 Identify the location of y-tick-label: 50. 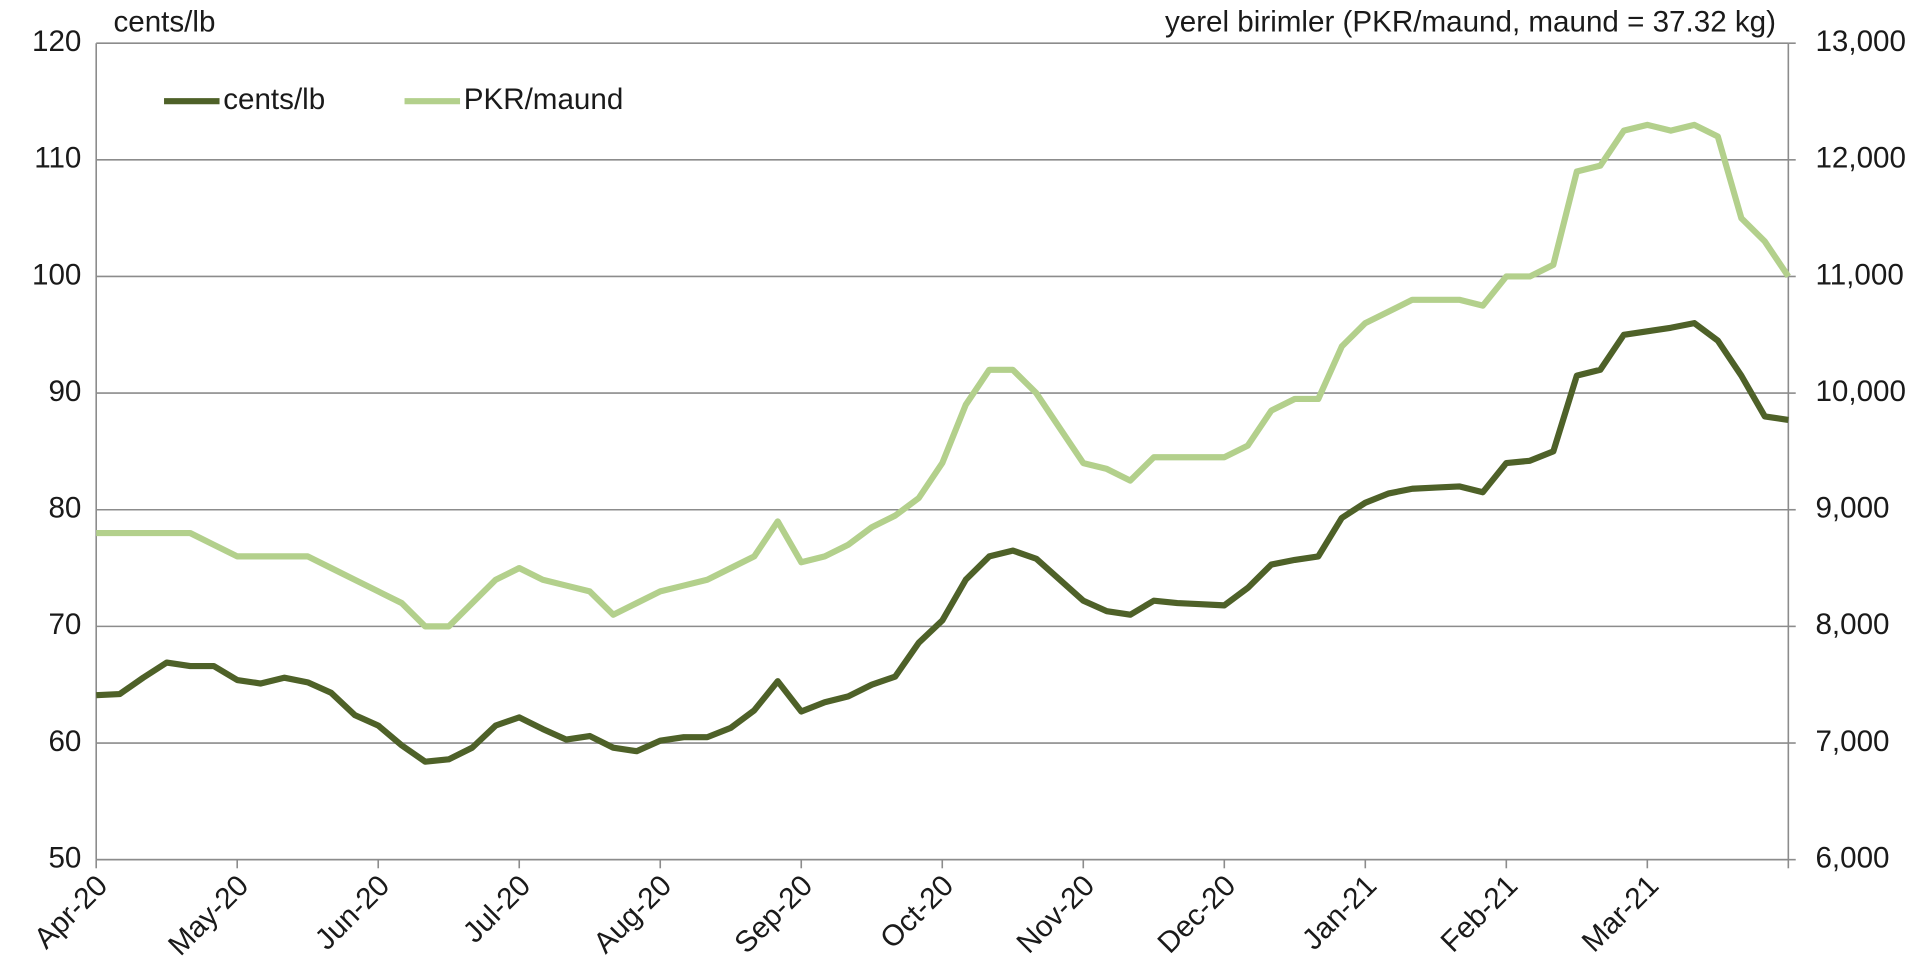
(64, 857).